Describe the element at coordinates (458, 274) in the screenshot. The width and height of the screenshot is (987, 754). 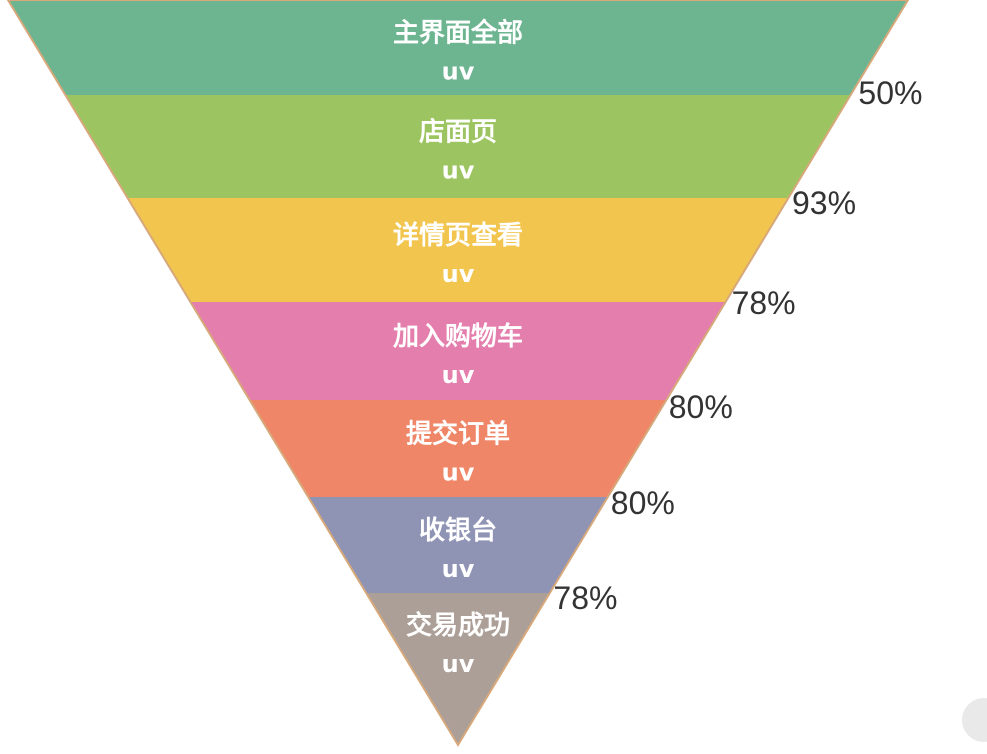
I see `stage-unit-3: uv` at that location.